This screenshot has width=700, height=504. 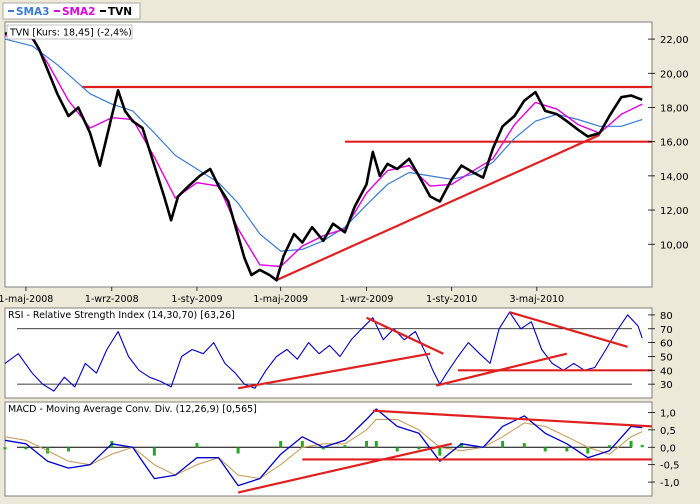 I want to click on macd-y-tick-label: 0,0, so click(x=668, y=448).